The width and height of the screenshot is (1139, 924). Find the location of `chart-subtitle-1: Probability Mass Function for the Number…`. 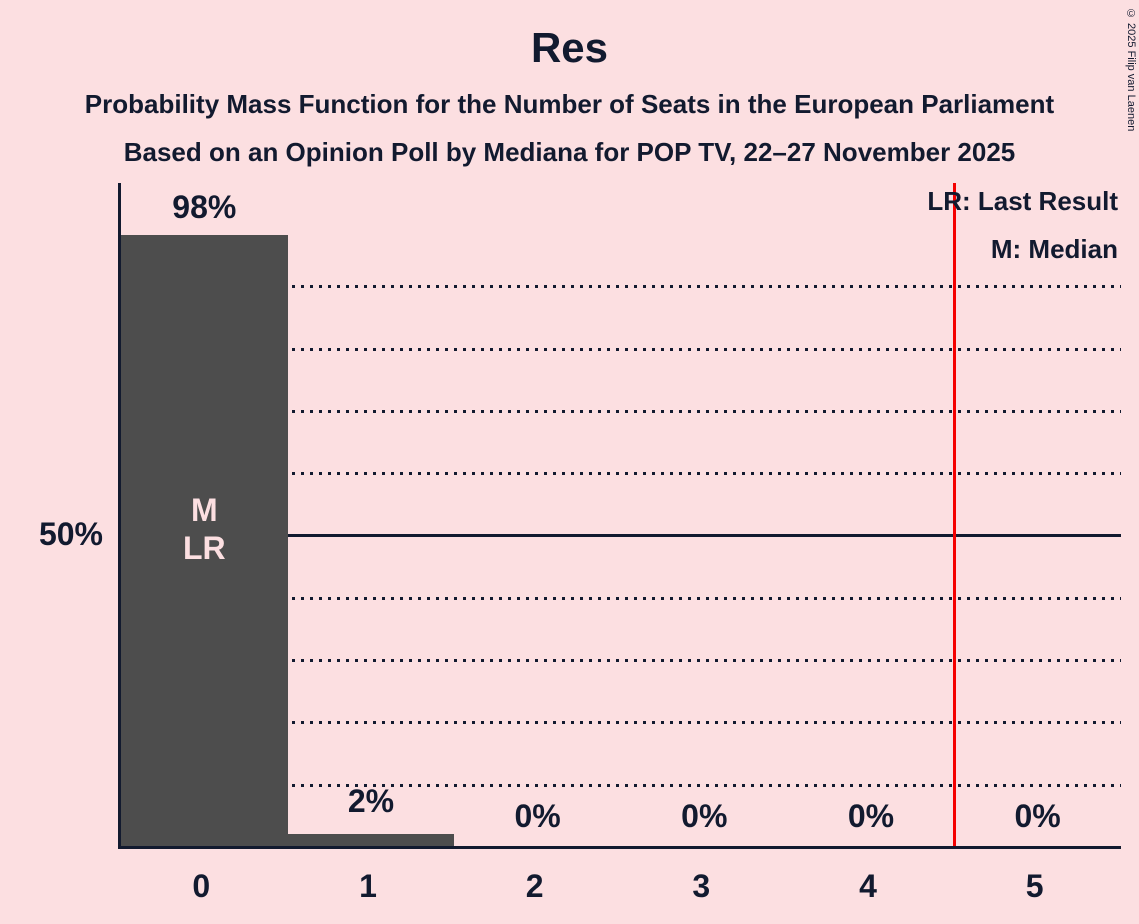

chart-subtitle-1: Probability Mass Function for the Number… is located at coordinates (569, 104).